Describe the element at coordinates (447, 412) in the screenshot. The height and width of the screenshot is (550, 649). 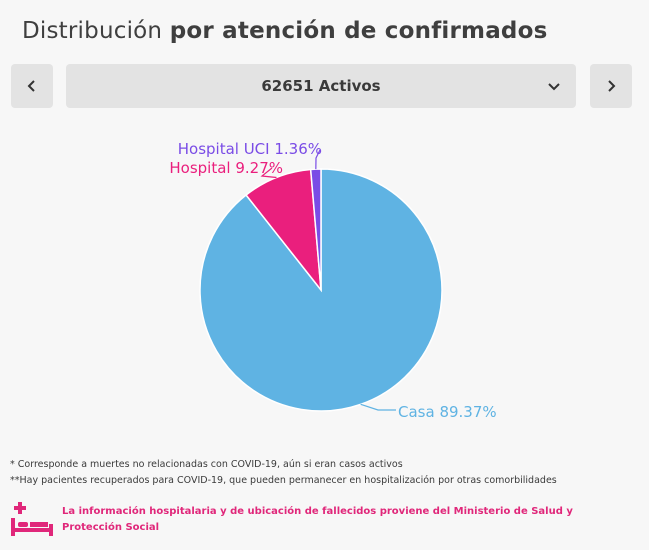
I see `slice-label-casa: Casa 89.37%` at that location.